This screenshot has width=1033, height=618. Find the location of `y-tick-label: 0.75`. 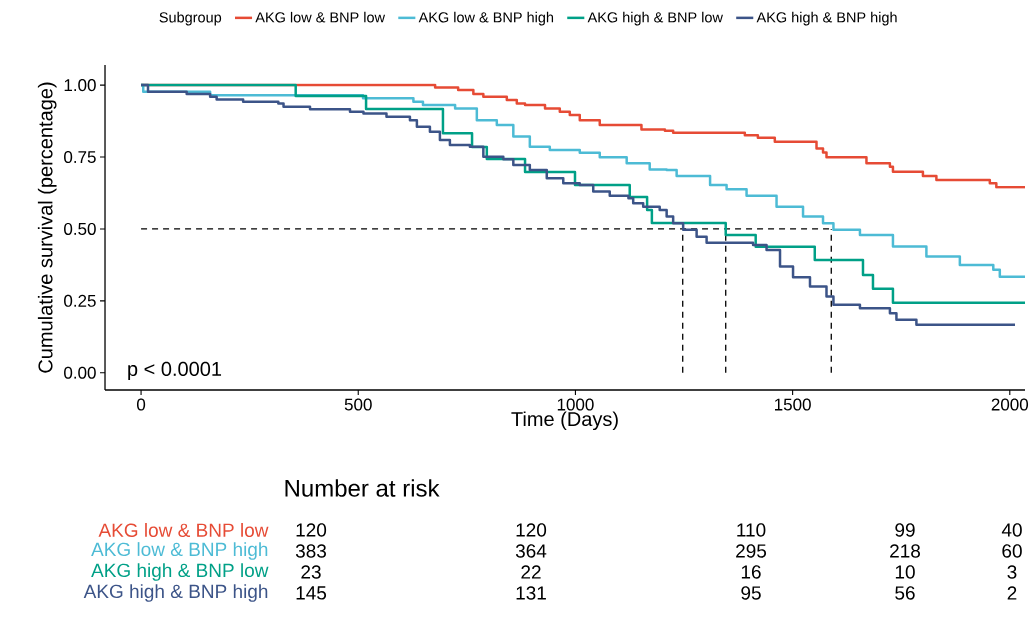

y-tick-label: 0.75 is located at coordinates (80, 157).